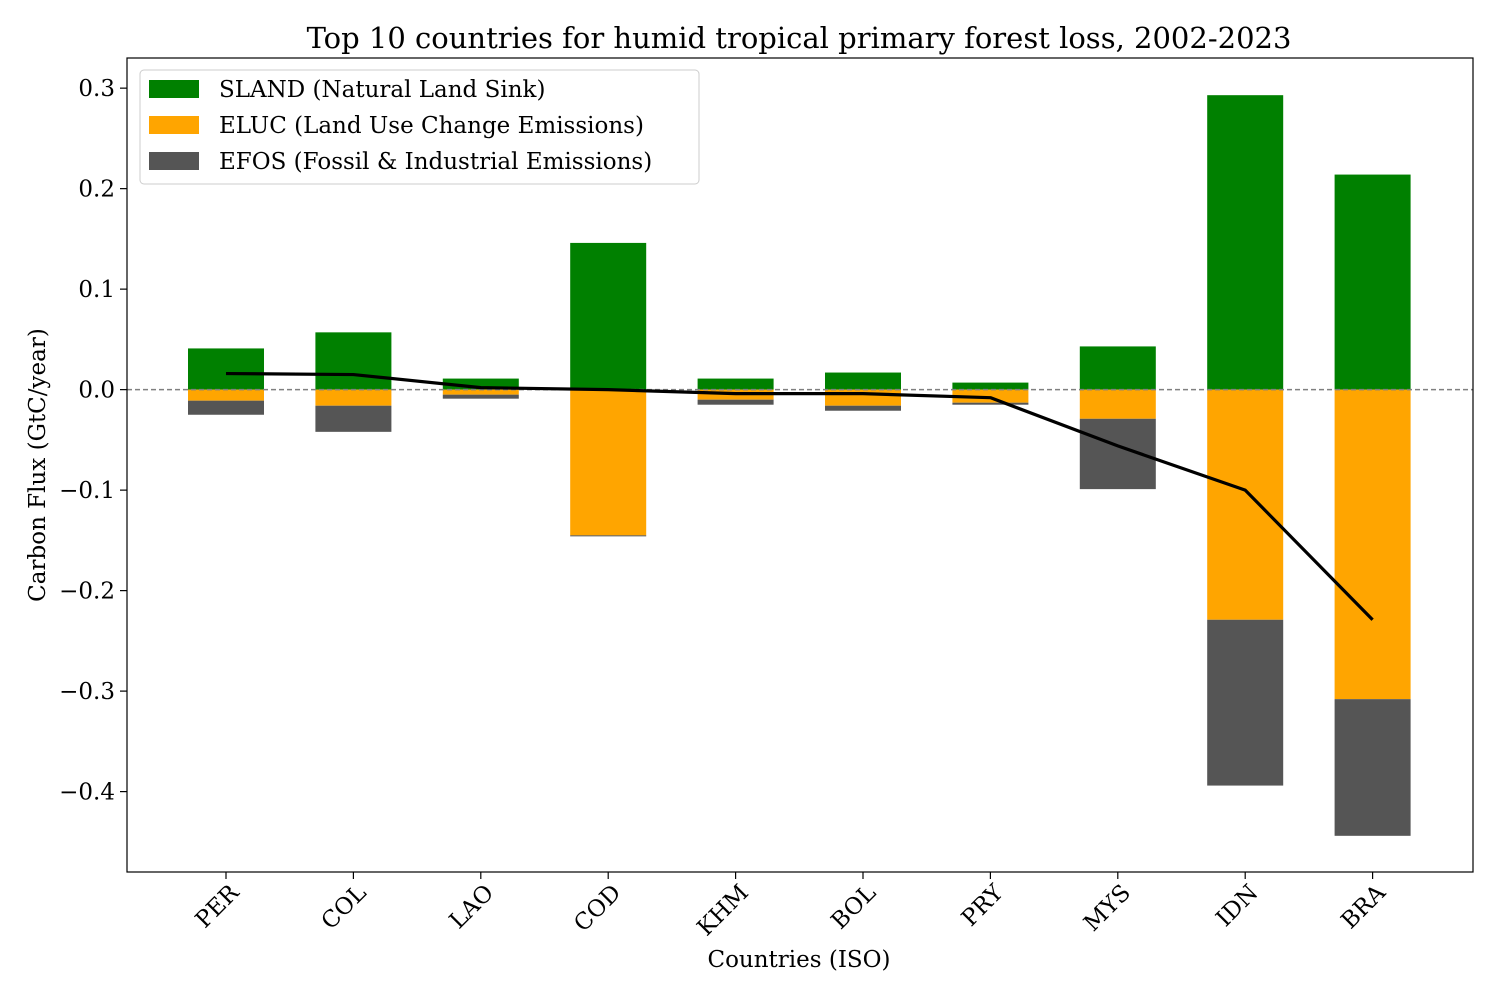  I want to click on x-tick-label-pry: PRY, so click(983, 905).